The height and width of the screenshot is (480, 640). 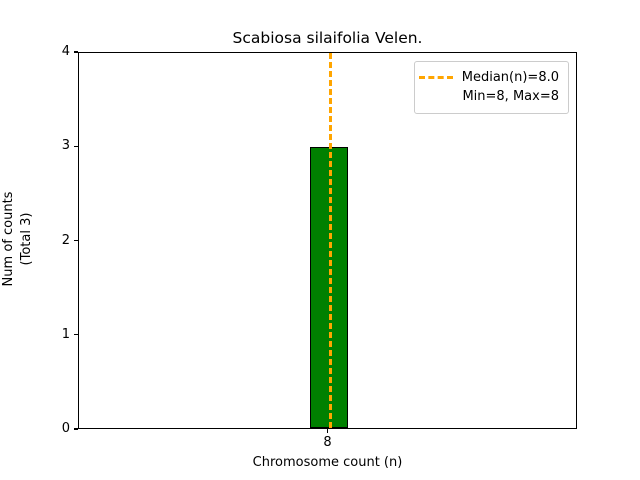 What do you see at coordinates (510, 96) in the screenshot?
I see `legend-label: Min=8, Max=8` at bounding box center [510, 96].